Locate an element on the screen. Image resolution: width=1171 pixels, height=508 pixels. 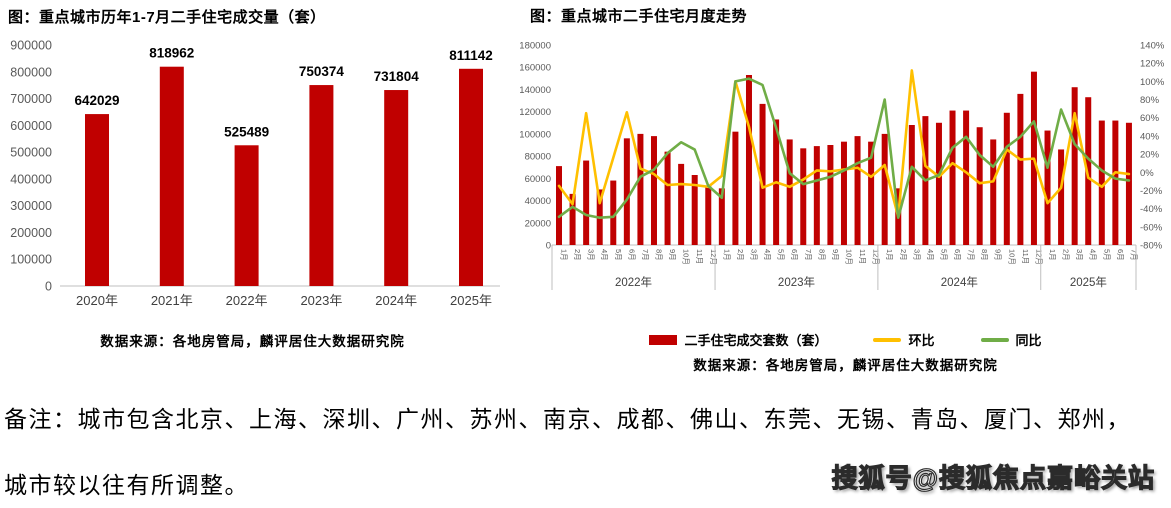
legend-label-tongbi: 同比 is located at coordinates (1028, 340).